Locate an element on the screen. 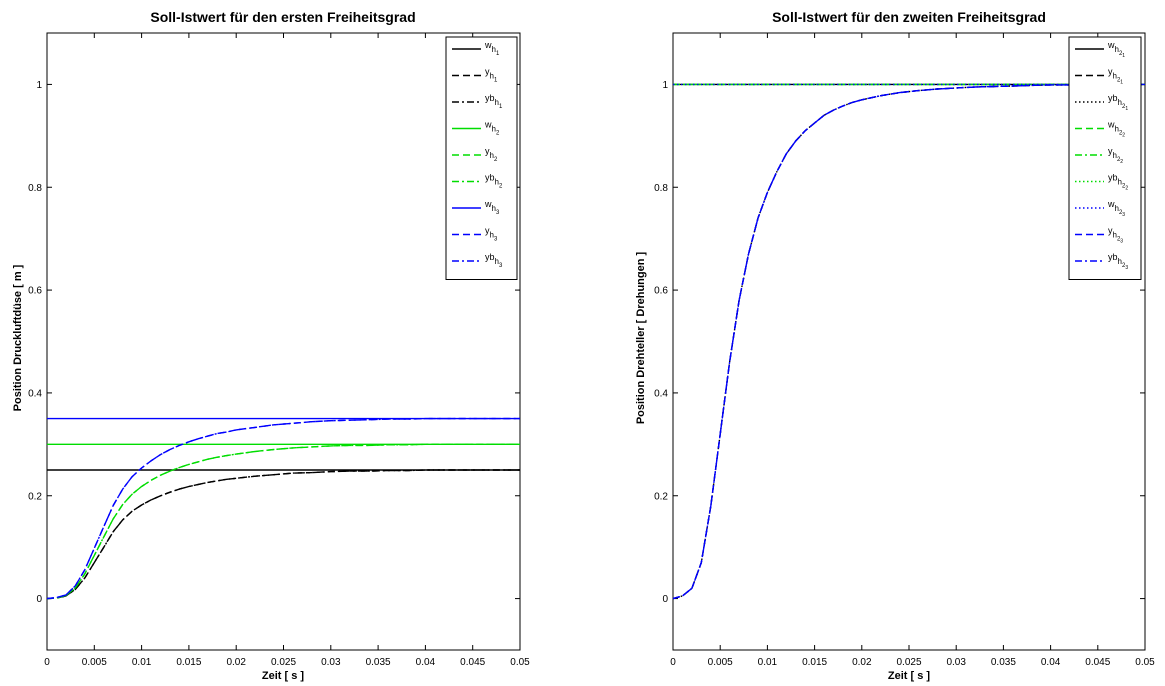 This screenshot has height=686, width=1165. chart-right-legend-label: ybh21 is located at coordinates (1118, 102).